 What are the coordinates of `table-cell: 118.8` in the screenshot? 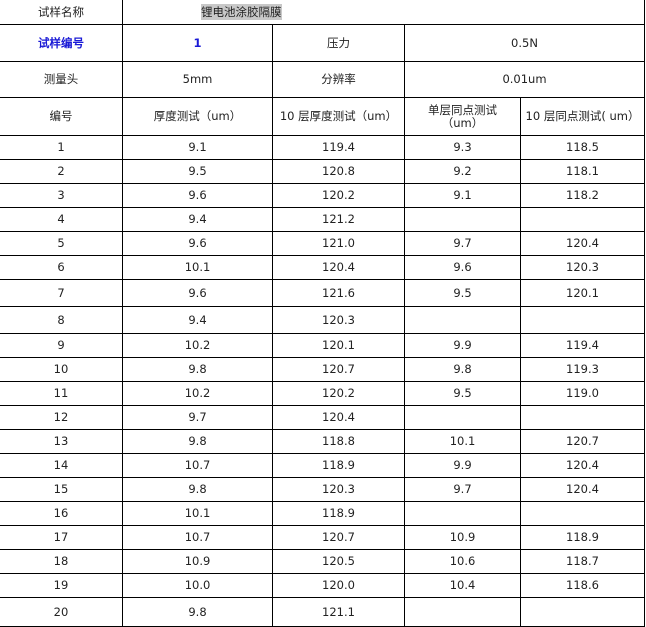 It's located at (338, 441).